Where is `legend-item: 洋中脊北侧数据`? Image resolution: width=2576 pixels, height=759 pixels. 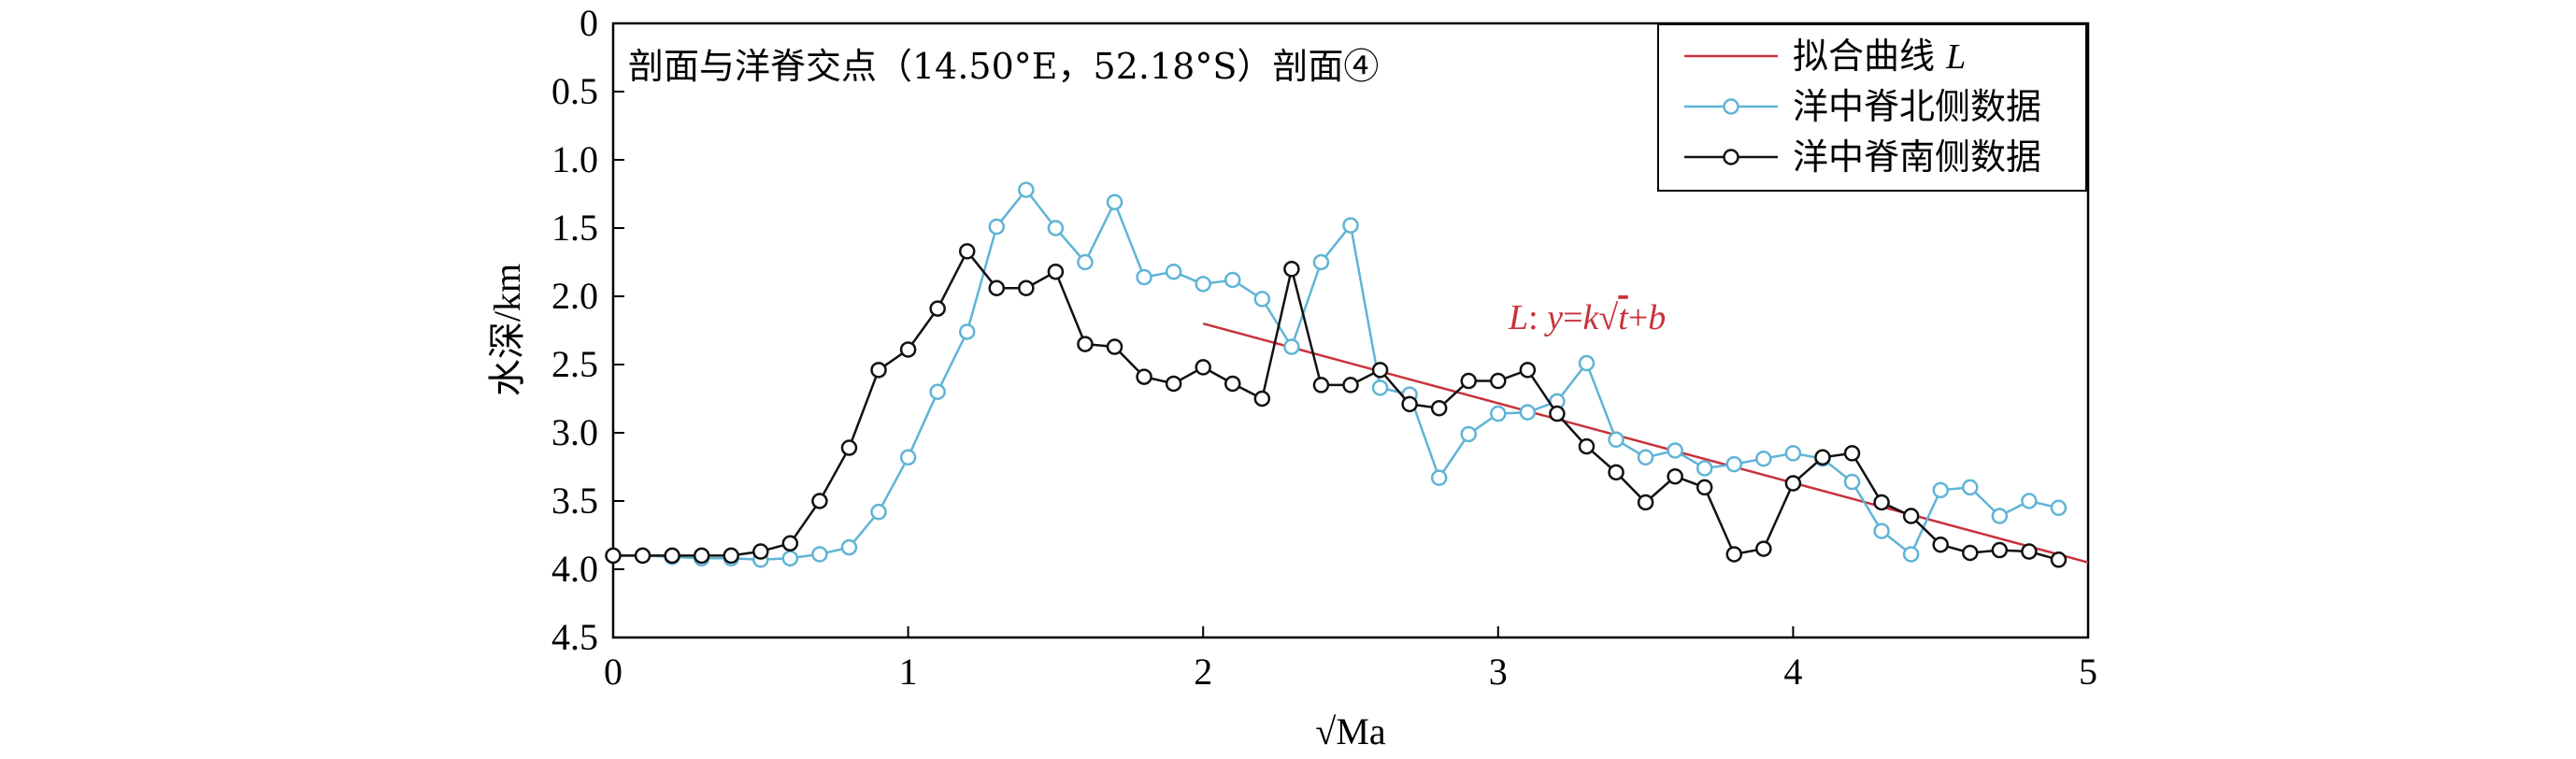
legend-item: 洋中脊北侧数据 is located at coordinates (1862, 106).